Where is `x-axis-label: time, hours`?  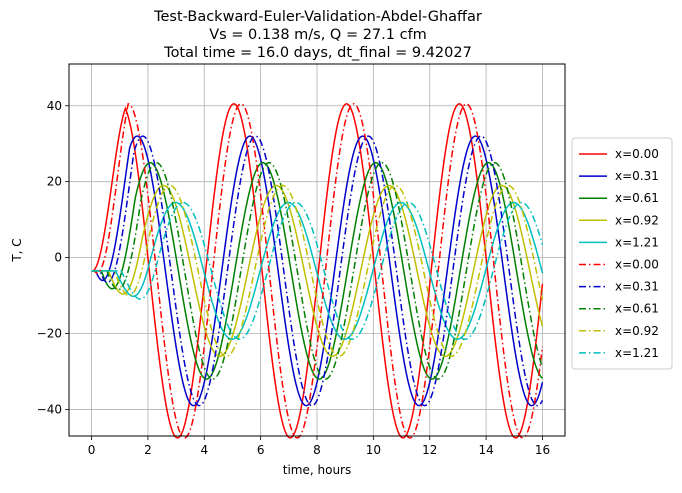 x-axis-label: time, hours is located at coordinates (317, 470).